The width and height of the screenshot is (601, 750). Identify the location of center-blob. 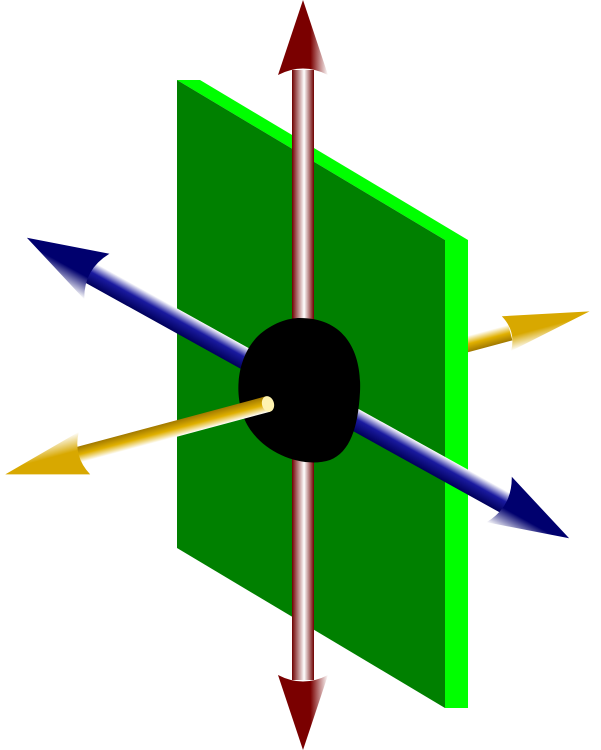
(299, 390).